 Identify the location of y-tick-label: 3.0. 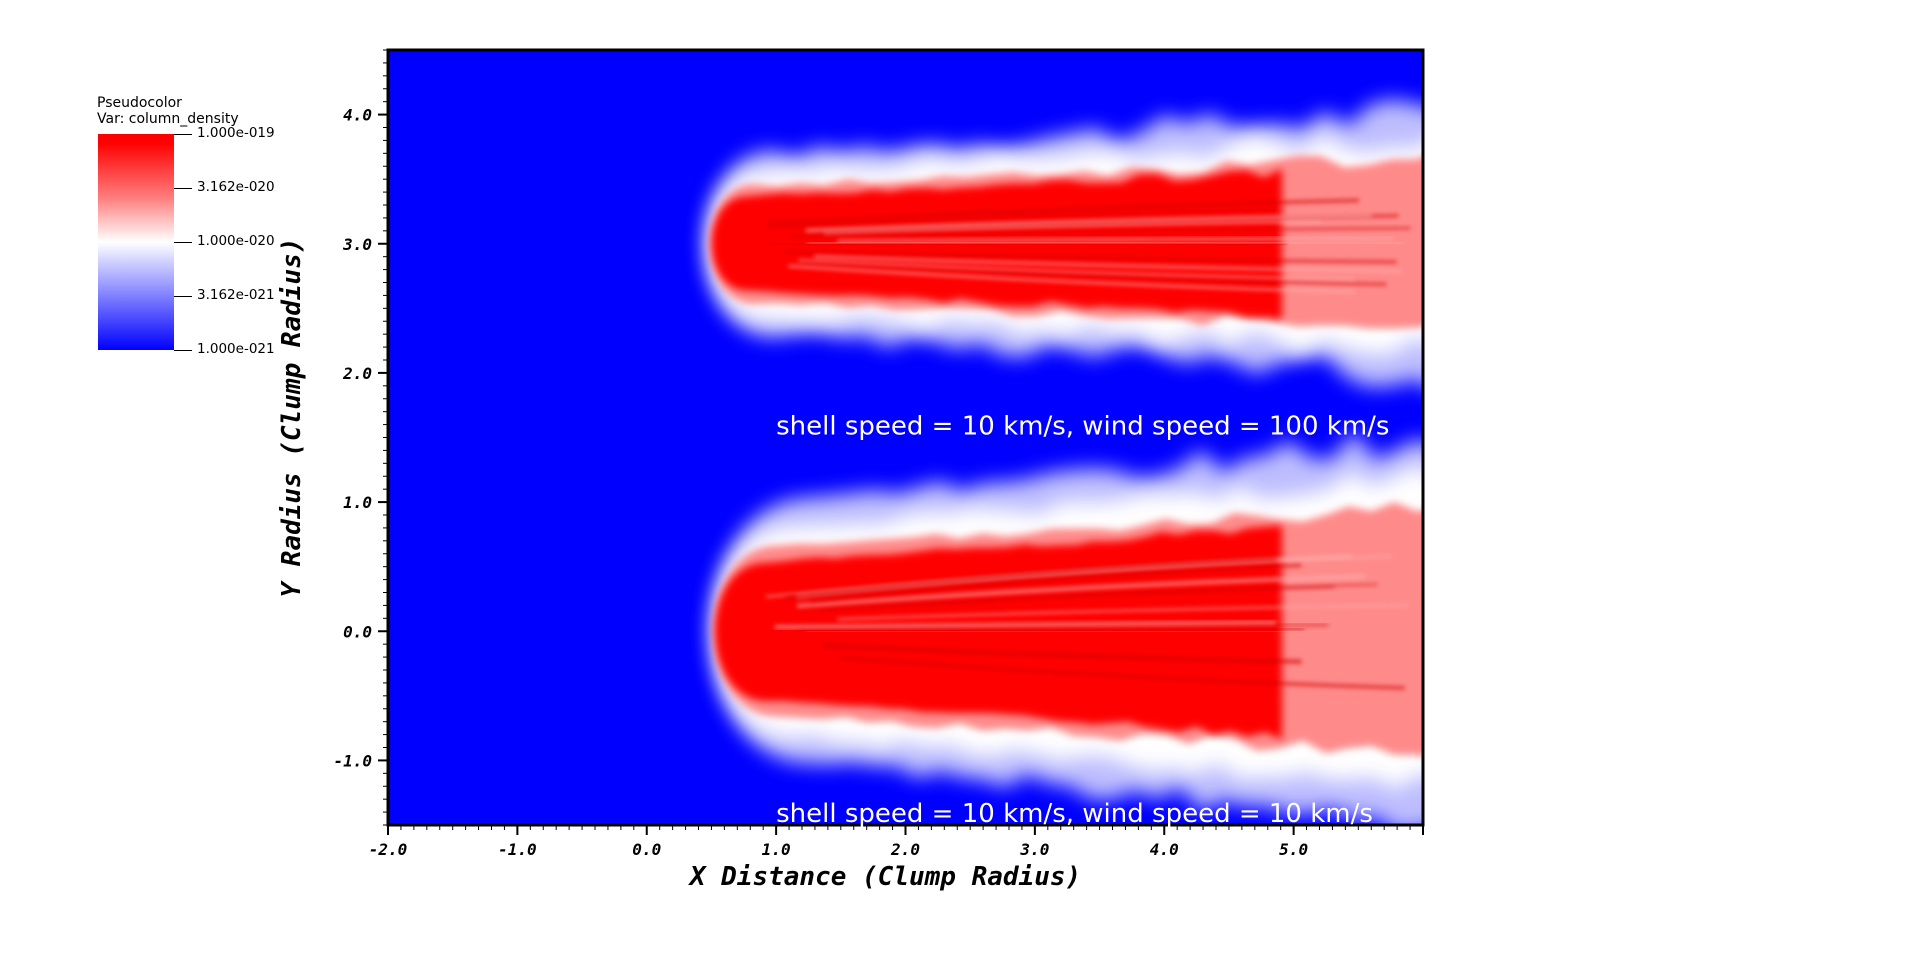
(357, 244).